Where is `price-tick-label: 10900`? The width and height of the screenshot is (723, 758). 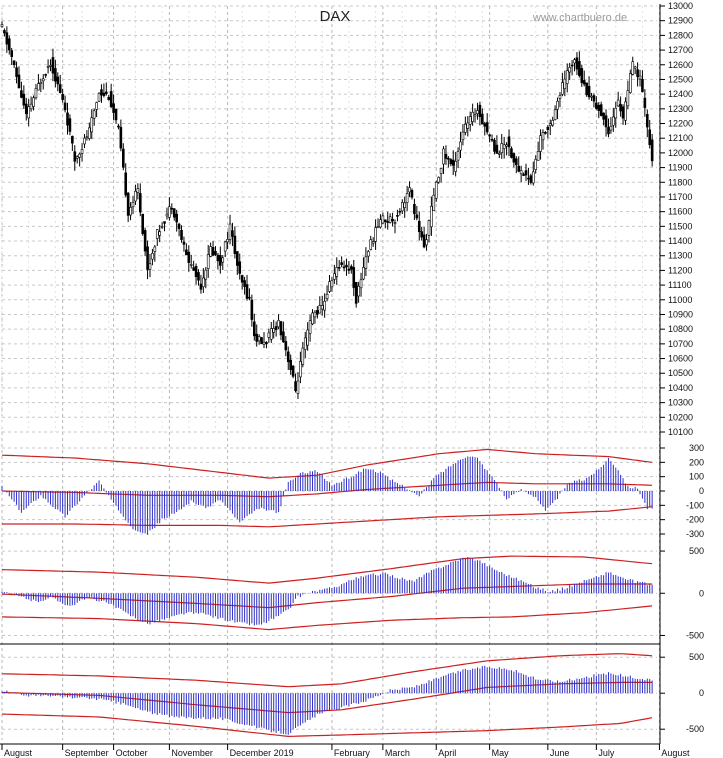
price-tick-label: 10900 is located at coordinates (680, 314).